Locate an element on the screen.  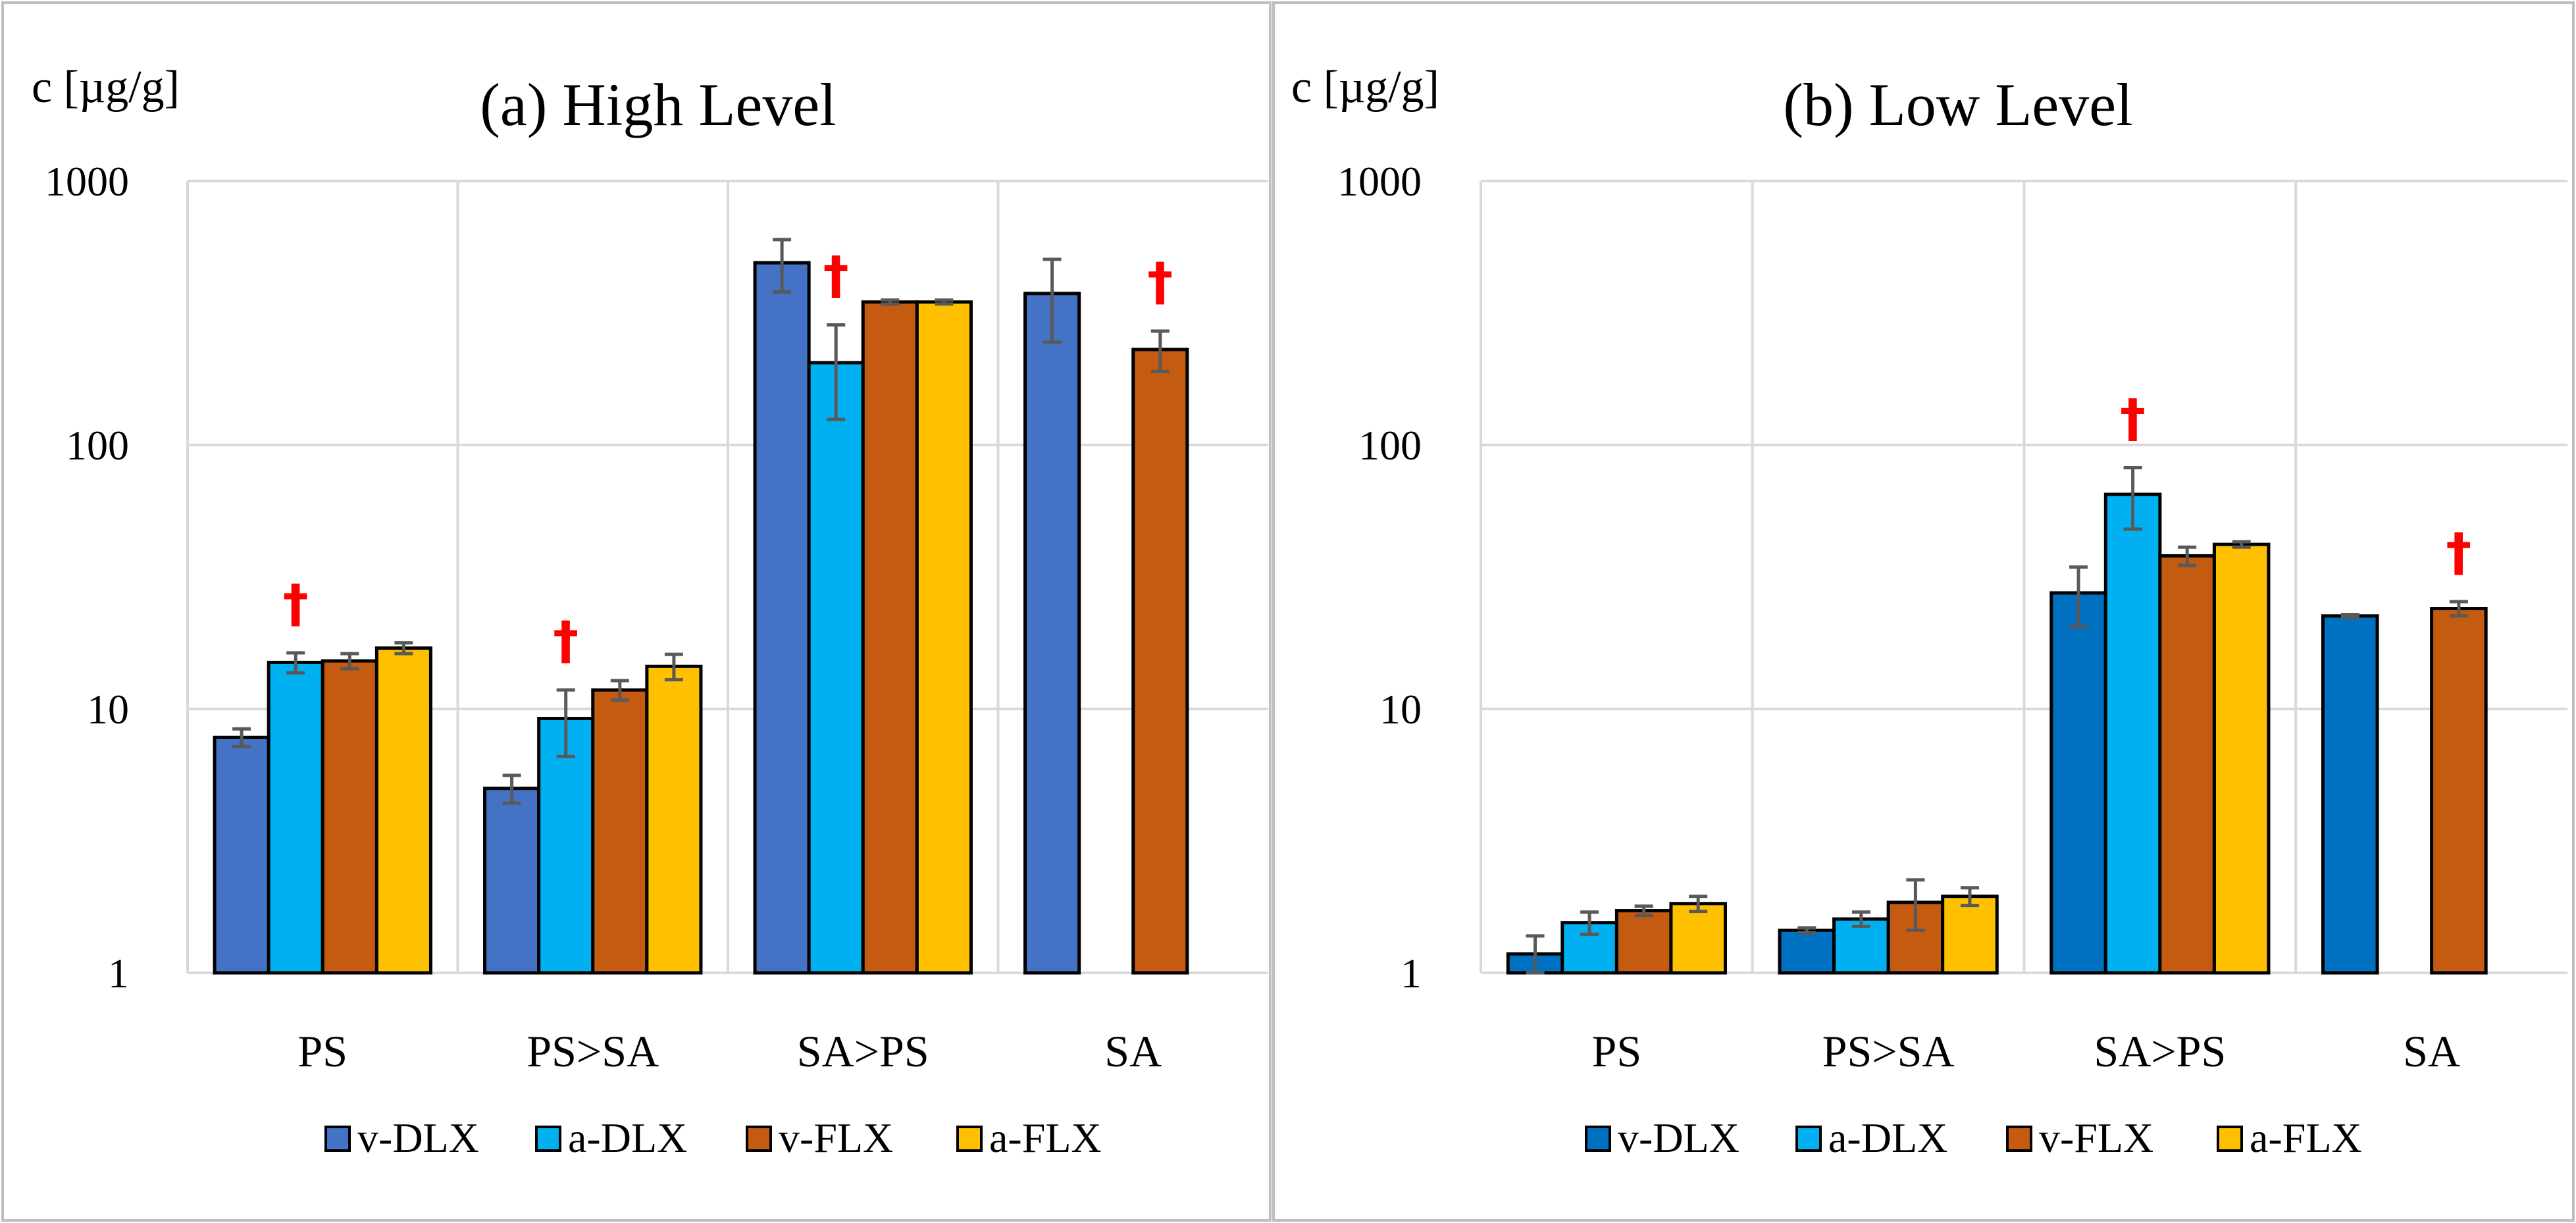
annotations: †† is located at coordinates (2295, 486).